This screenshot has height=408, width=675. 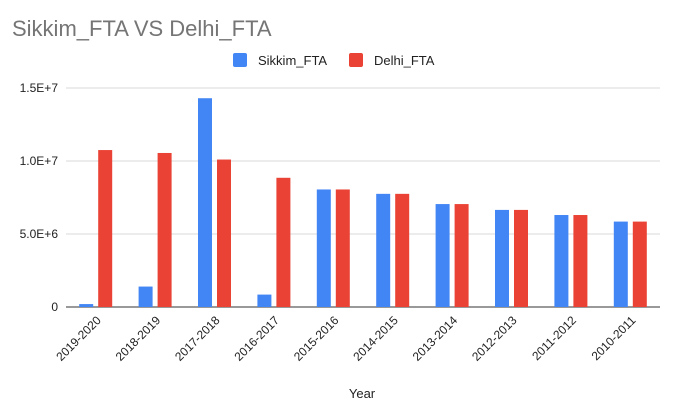 I want to click on y-tick-label: 1.5E+7, so click(x=39, y=88).